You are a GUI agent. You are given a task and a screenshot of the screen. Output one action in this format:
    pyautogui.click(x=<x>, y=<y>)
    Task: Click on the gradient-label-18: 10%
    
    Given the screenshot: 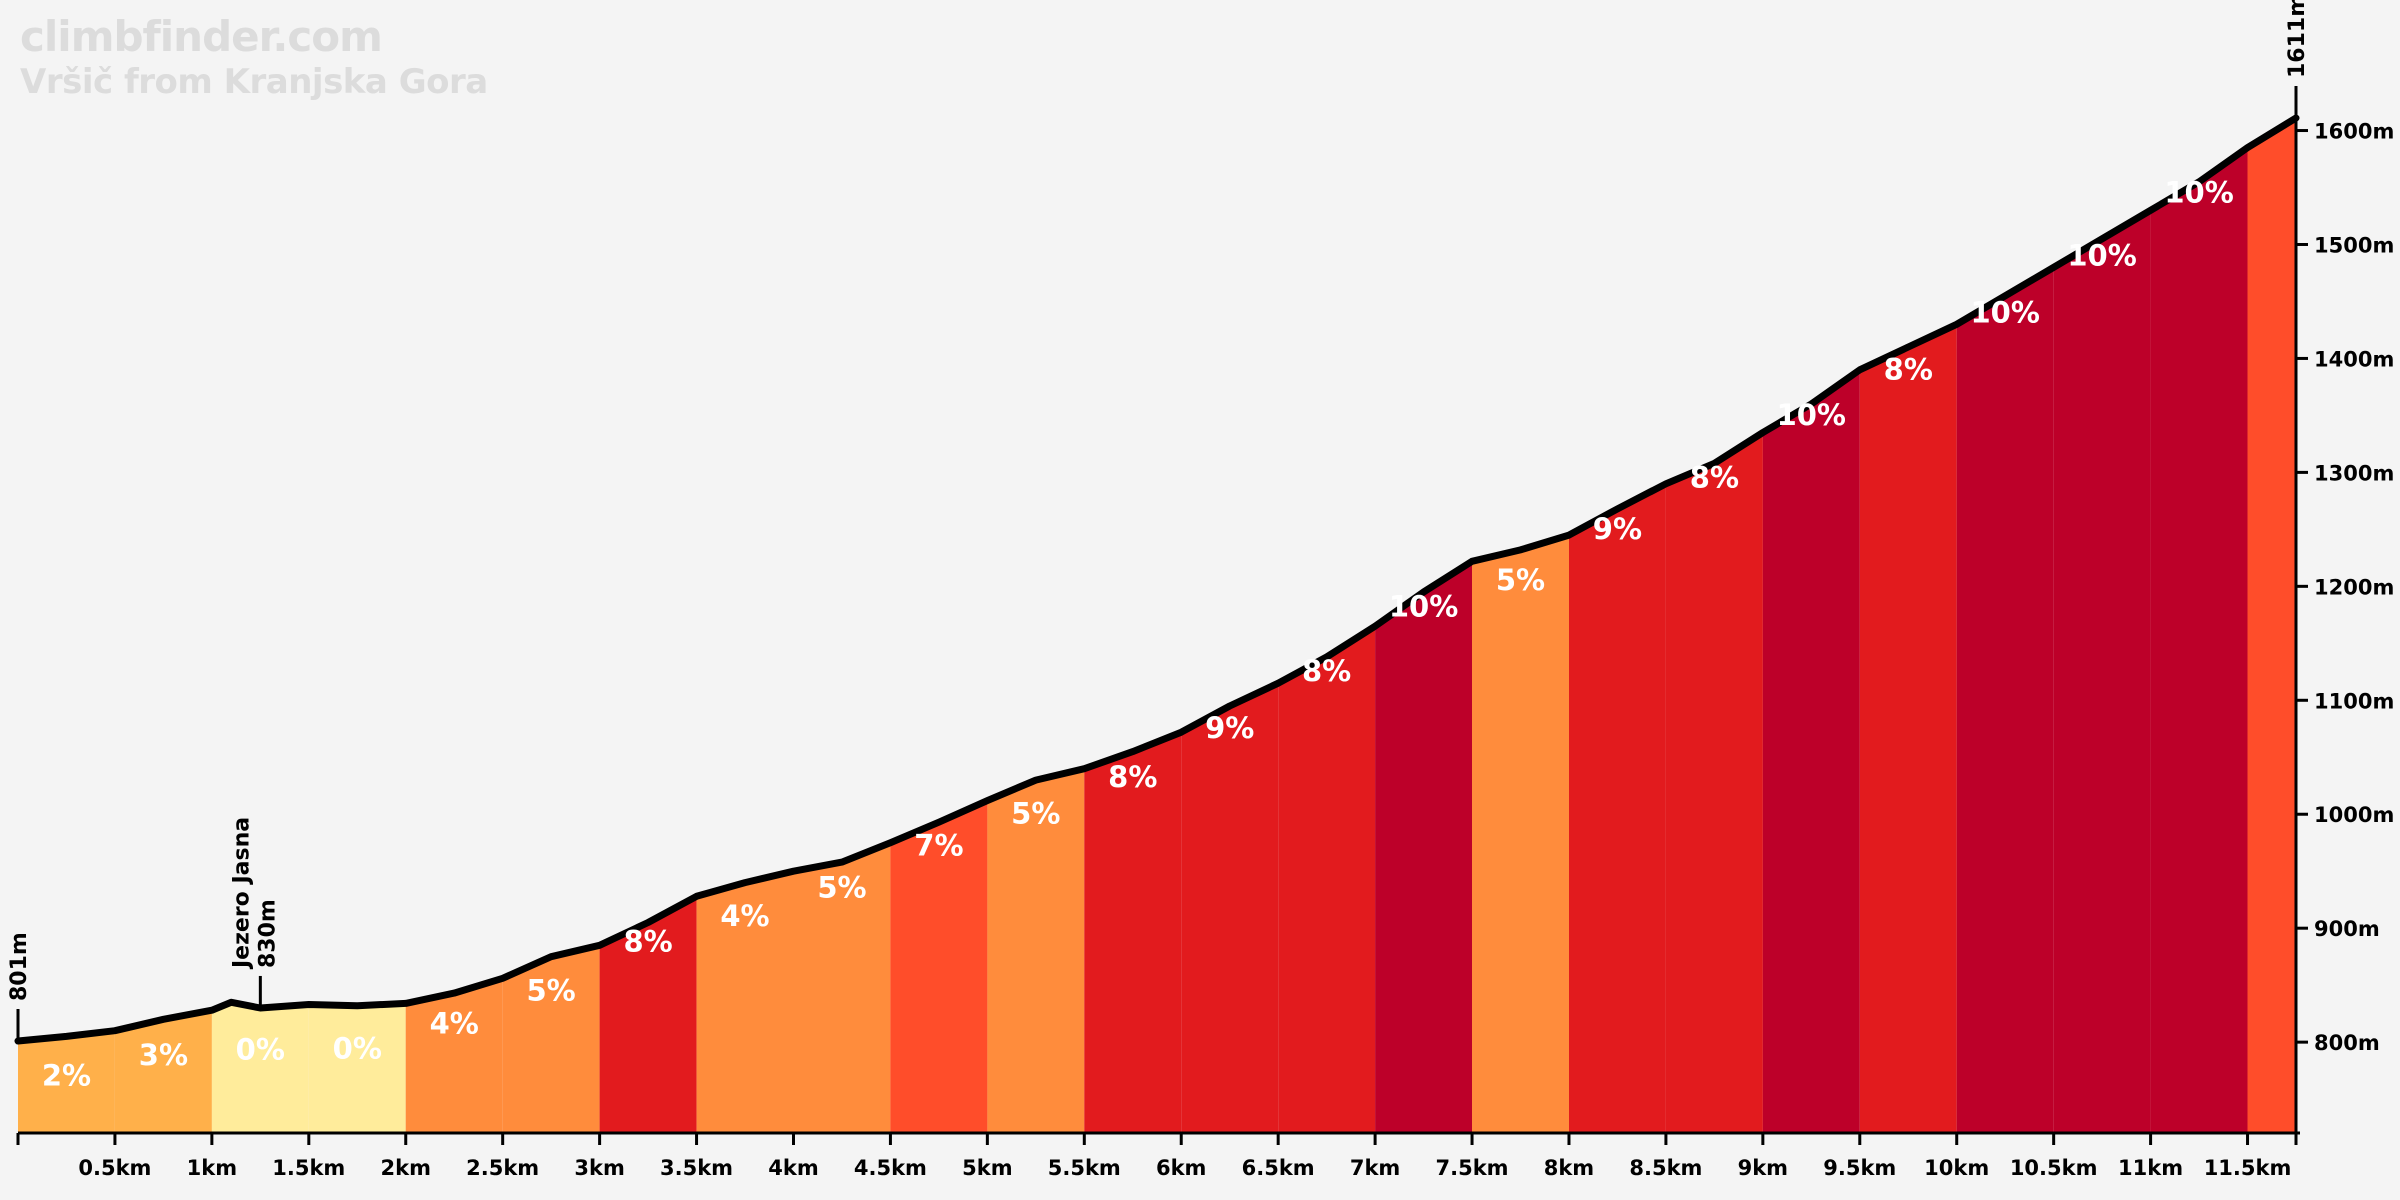 What is the action you would take?
    pyautogui.click(x=1811, y=415)
    